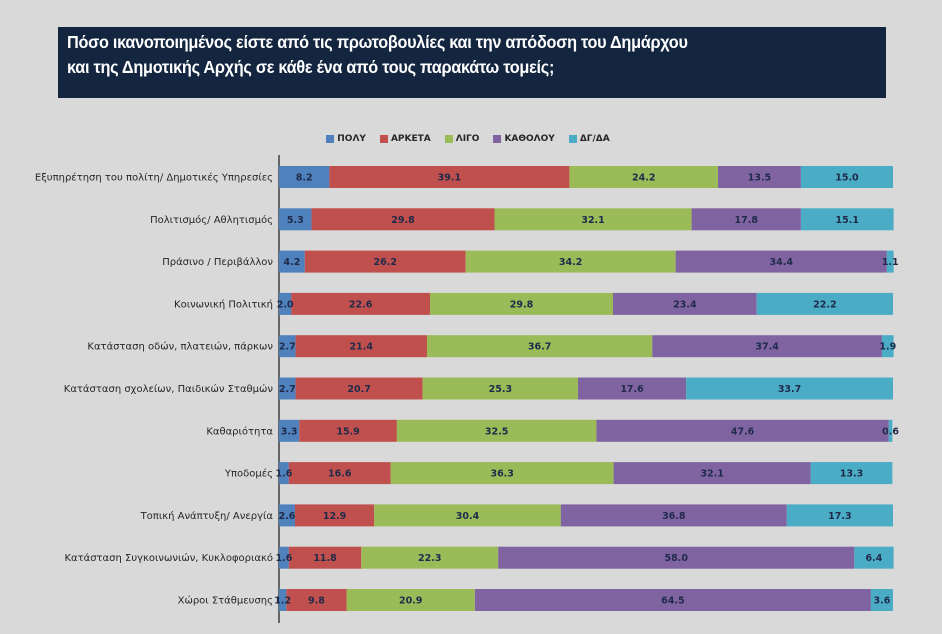 The width and height of the screenshot is (942, 634). Describe the element at coordinates (847, 220) in the screenshot. I see `data-label: 15.1` at that location.